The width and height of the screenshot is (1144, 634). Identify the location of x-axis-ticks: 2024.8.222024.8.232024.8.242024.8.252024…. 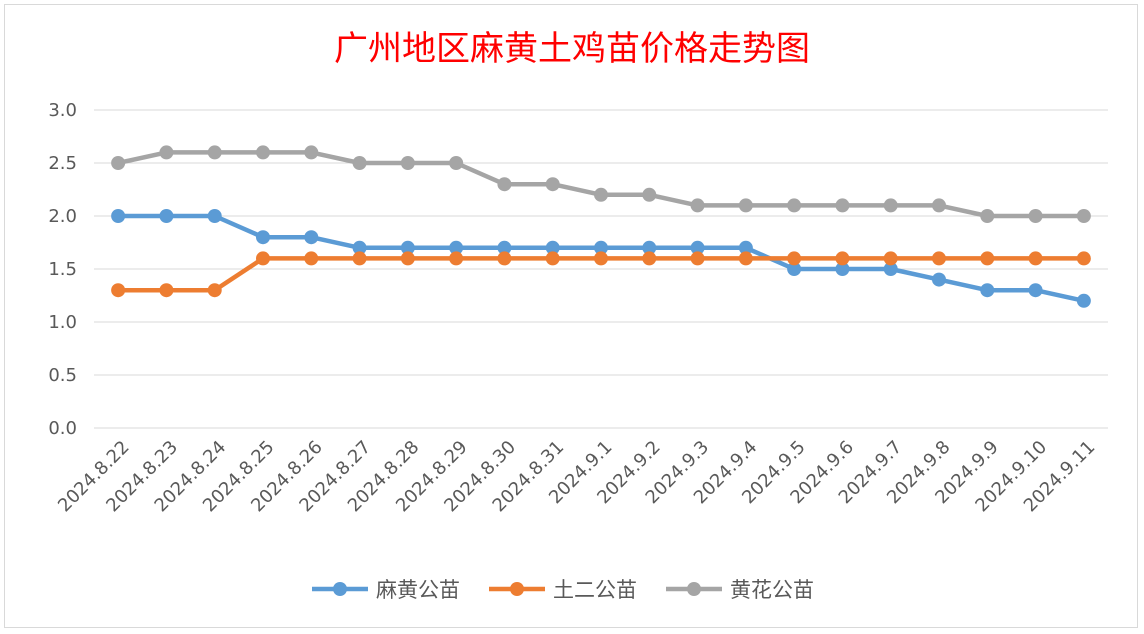
(576, 477).